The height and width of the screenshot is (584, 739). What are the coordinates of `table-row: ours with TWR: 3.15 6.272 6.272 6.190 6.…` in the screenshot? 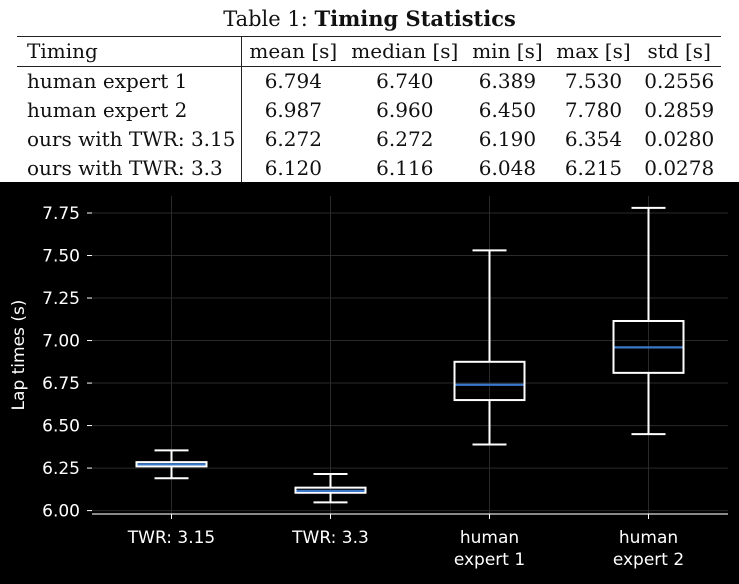 It's located at (369, 139).